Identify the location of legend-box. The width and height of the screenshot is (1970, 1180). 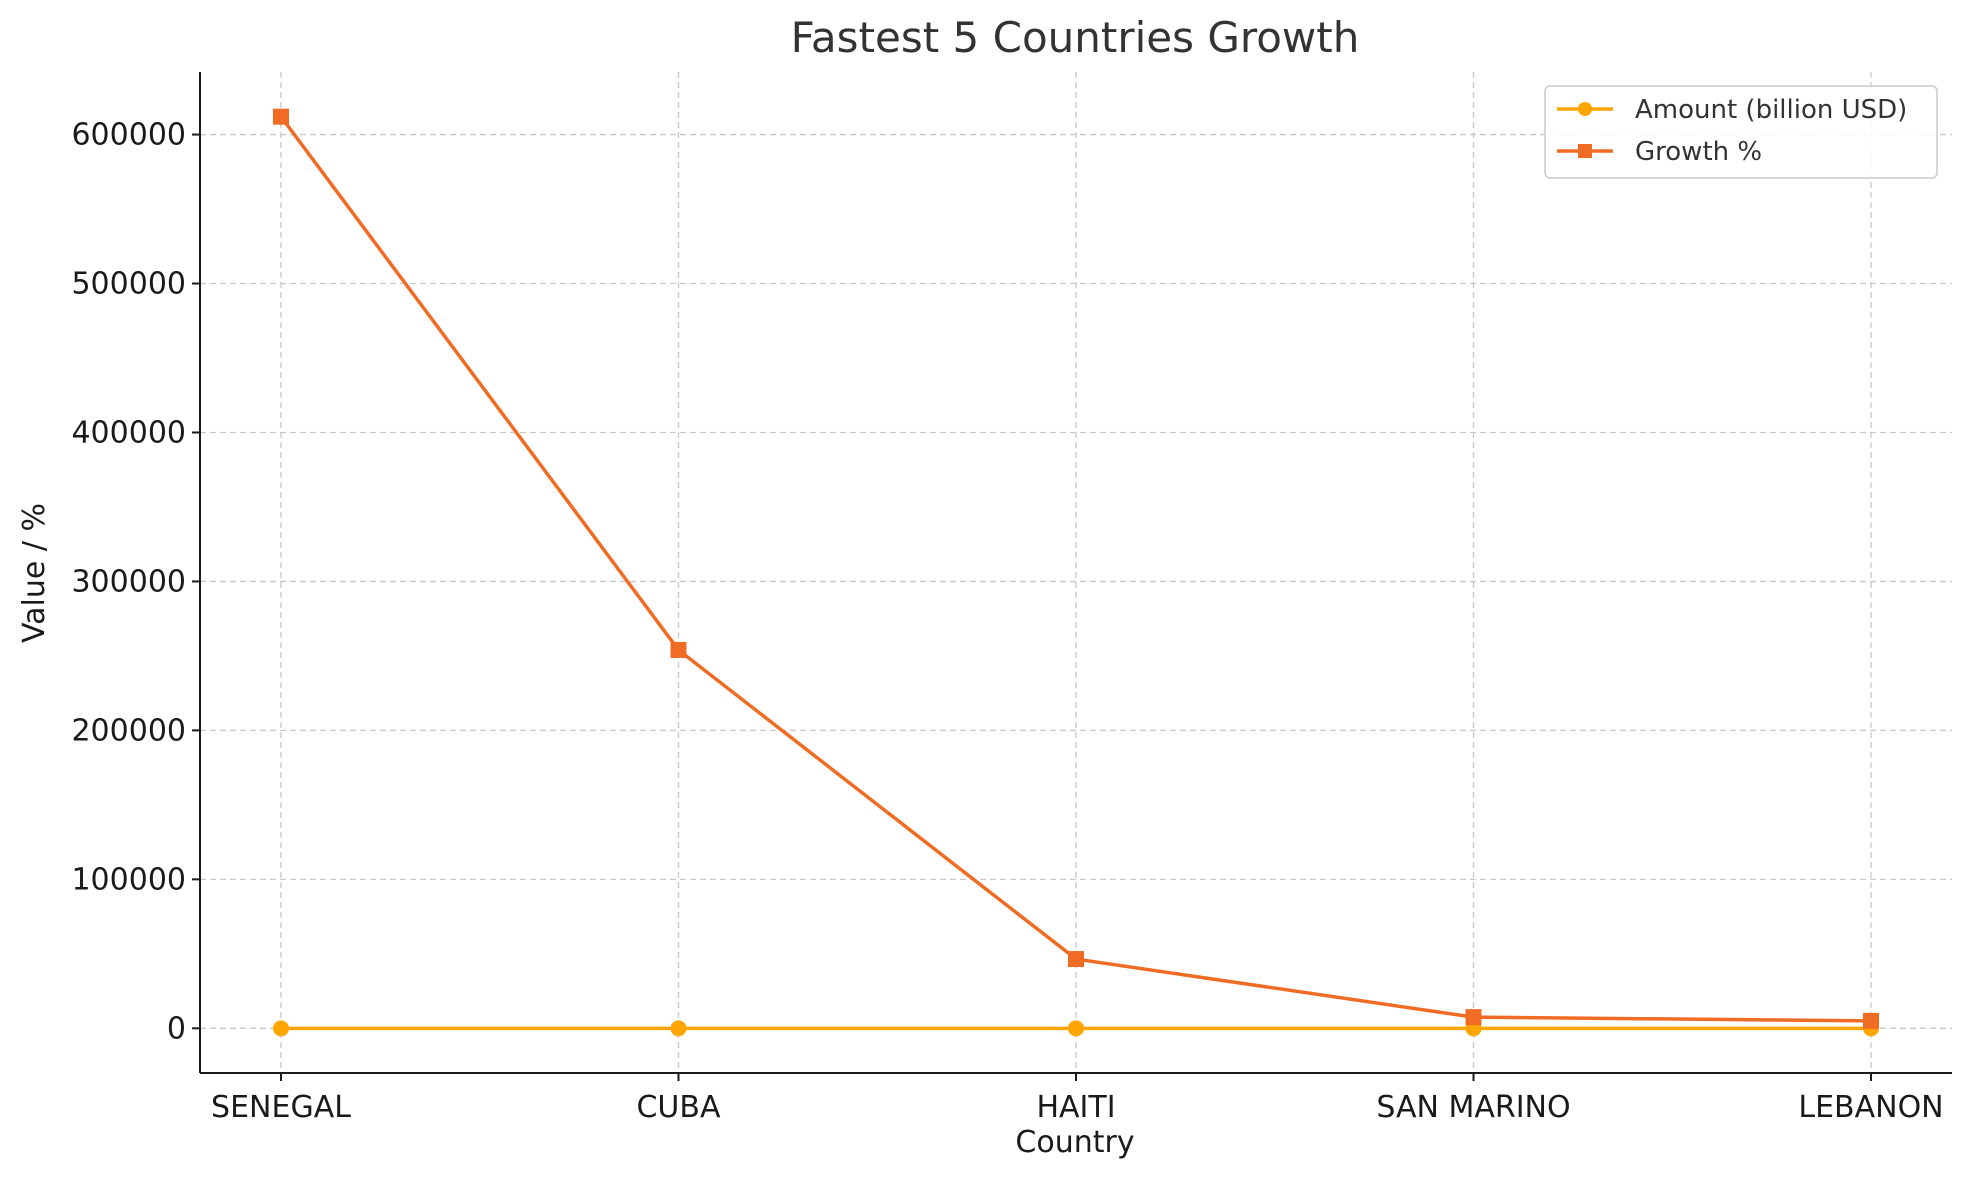
(1741, 132).